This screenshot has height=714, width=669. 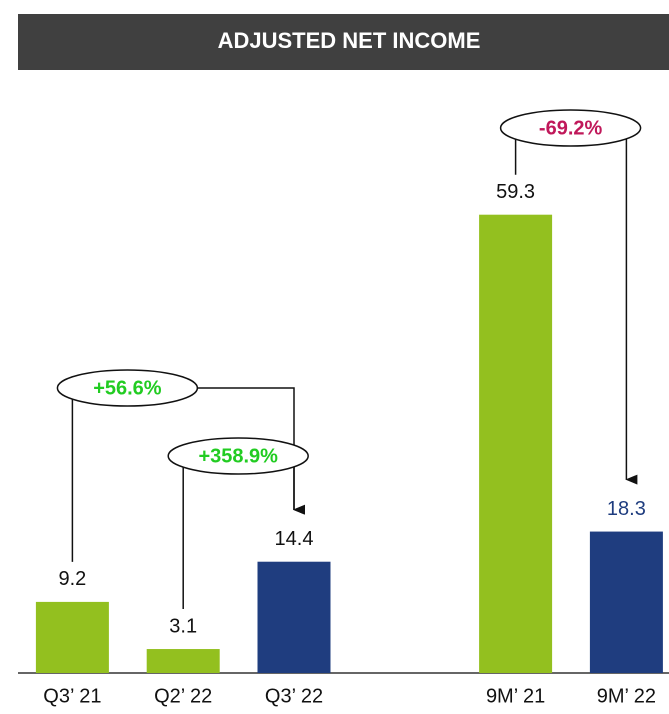 I want to click on value-label: 3.1, so click(x=183, y=626).